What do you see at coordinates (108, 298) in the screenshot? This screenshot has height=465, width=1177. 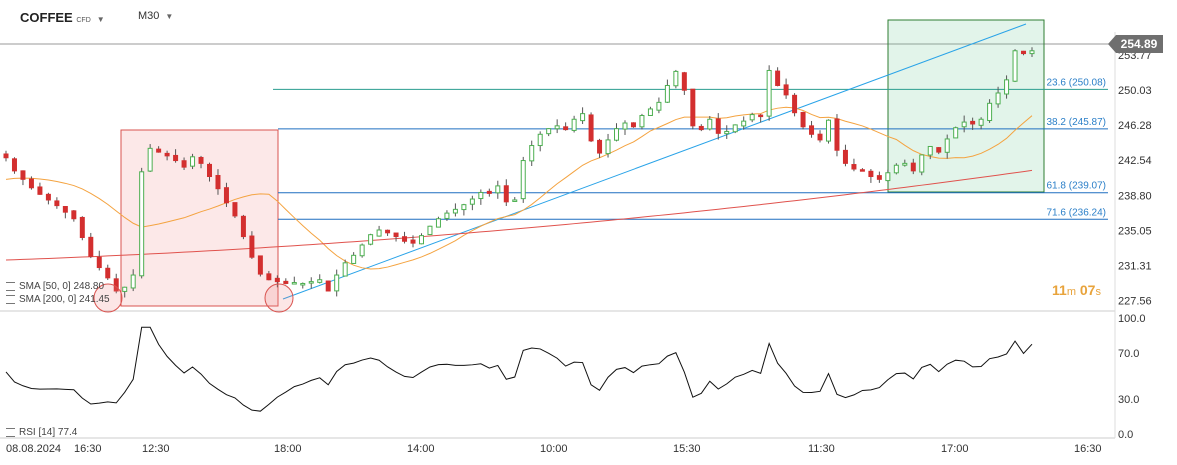 I see `swing-low-marker` at bounding box center [108, 298].